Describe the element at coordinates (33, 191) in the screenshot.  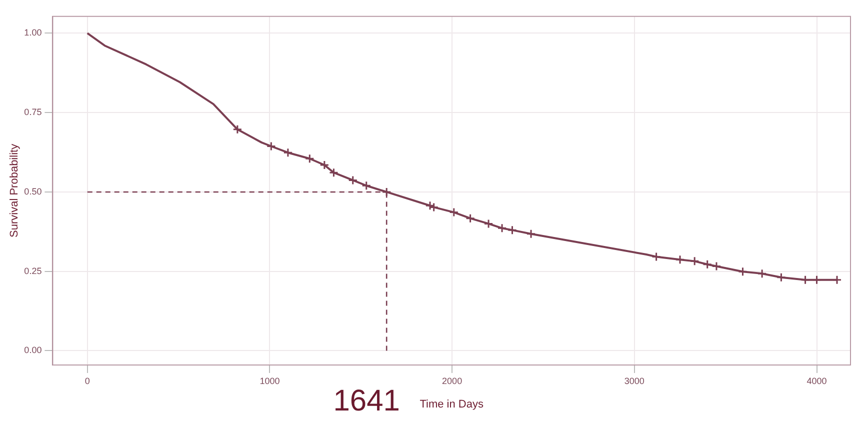
I see `y-tick-label: 0.50` at that location.